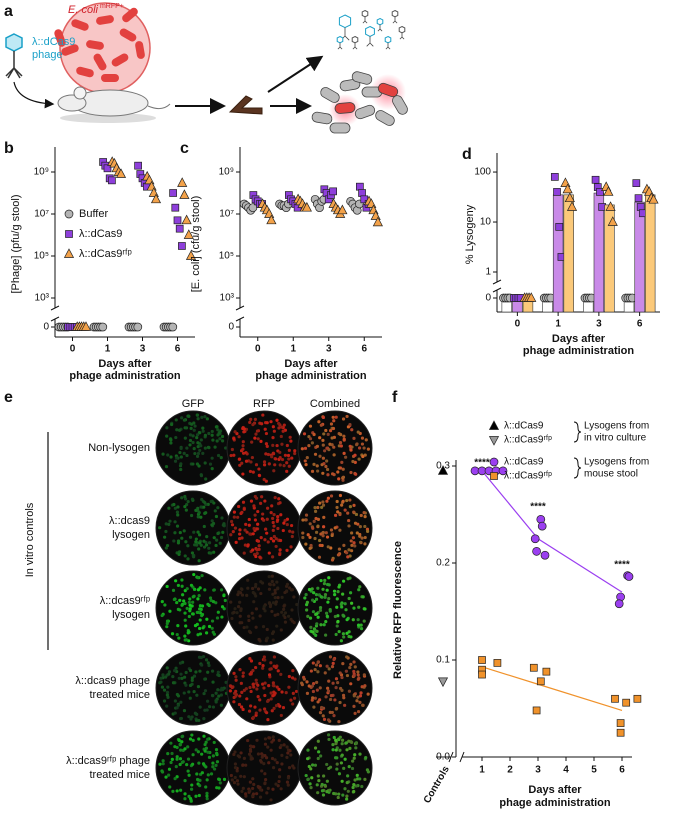 The image size is (685, 823). Describe the element at coordinates (395, 13) in the screenshot. I see `phage-head` at that location.